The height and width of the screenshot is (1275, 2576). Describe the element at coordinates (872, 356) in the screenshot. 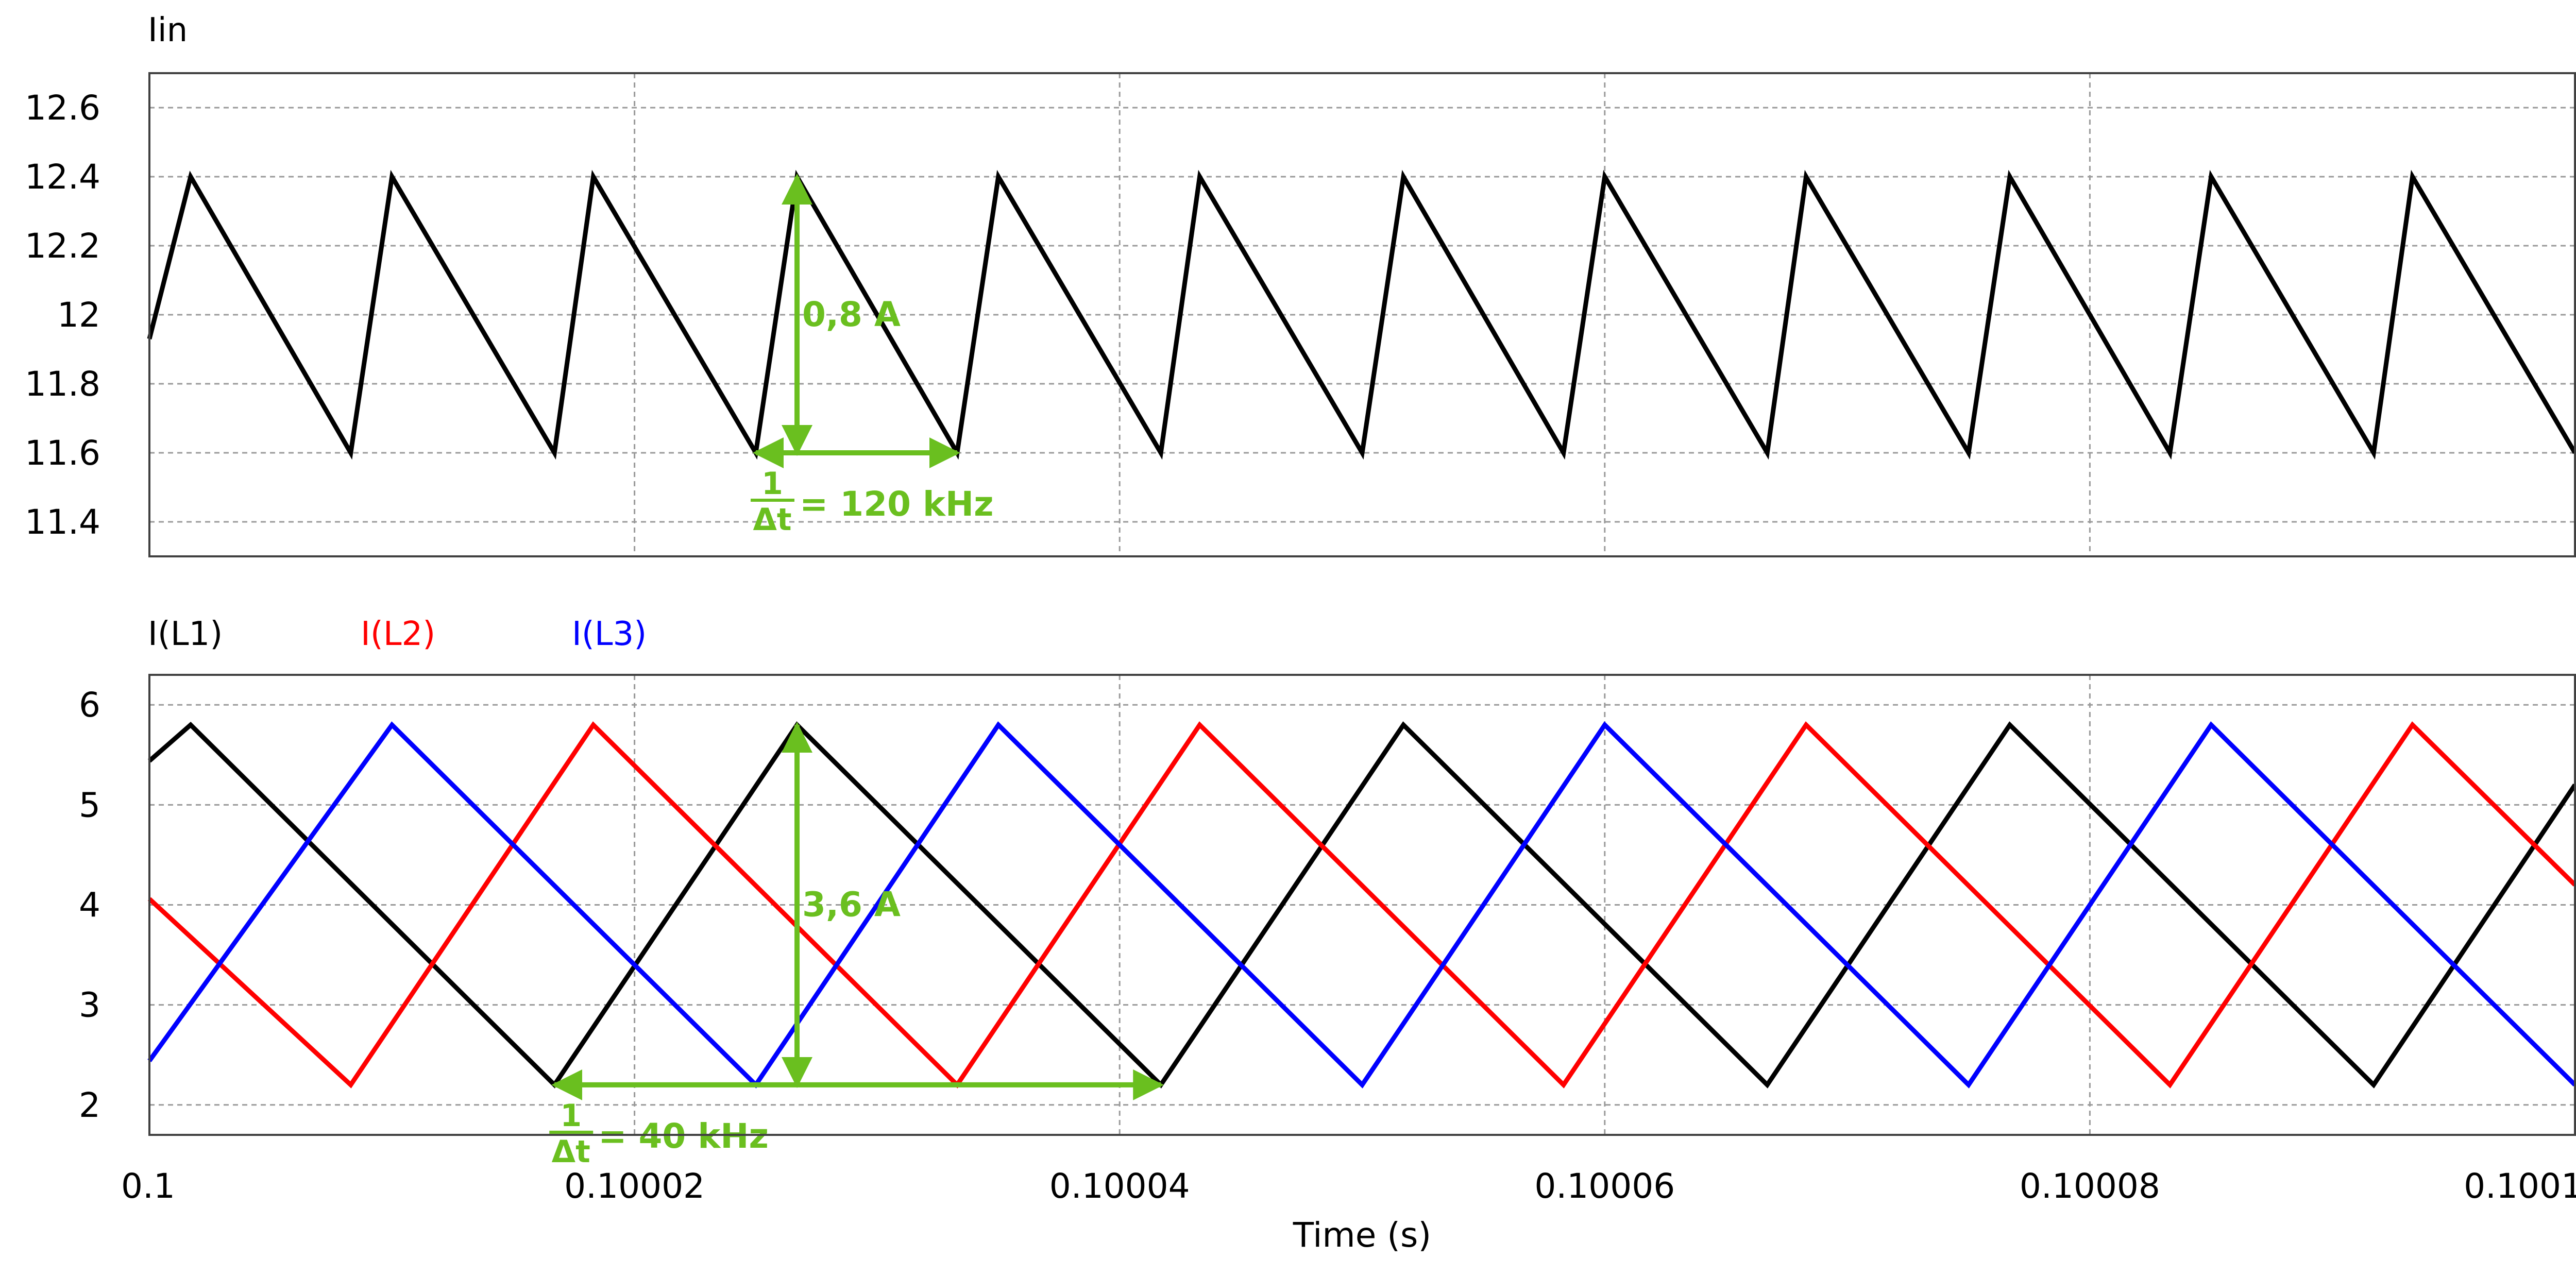

I see `iin-annotations: 0,8 A 1Δt = 120 kHz` at that location.